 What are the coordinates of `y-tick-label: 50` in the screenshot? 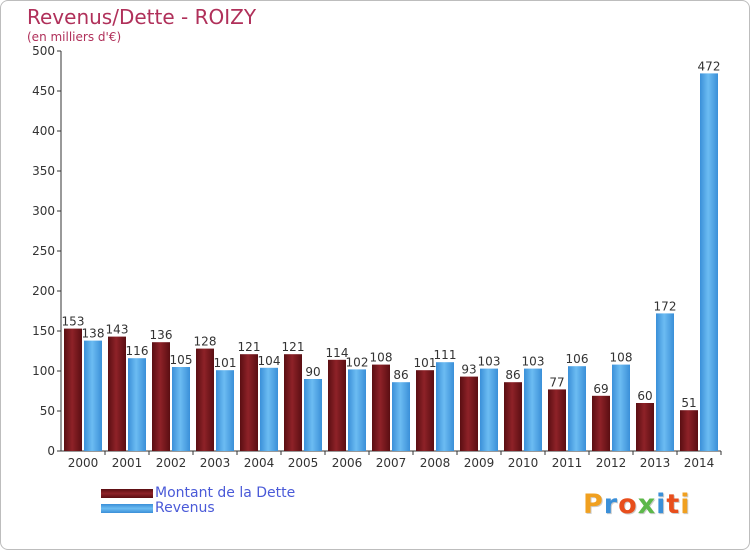 It's located at (47, 411).